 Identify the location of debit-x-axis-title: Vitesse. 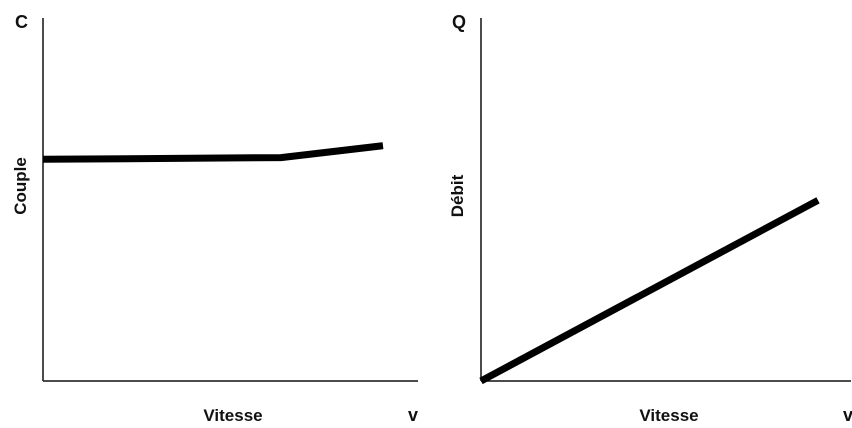
(668, 415).